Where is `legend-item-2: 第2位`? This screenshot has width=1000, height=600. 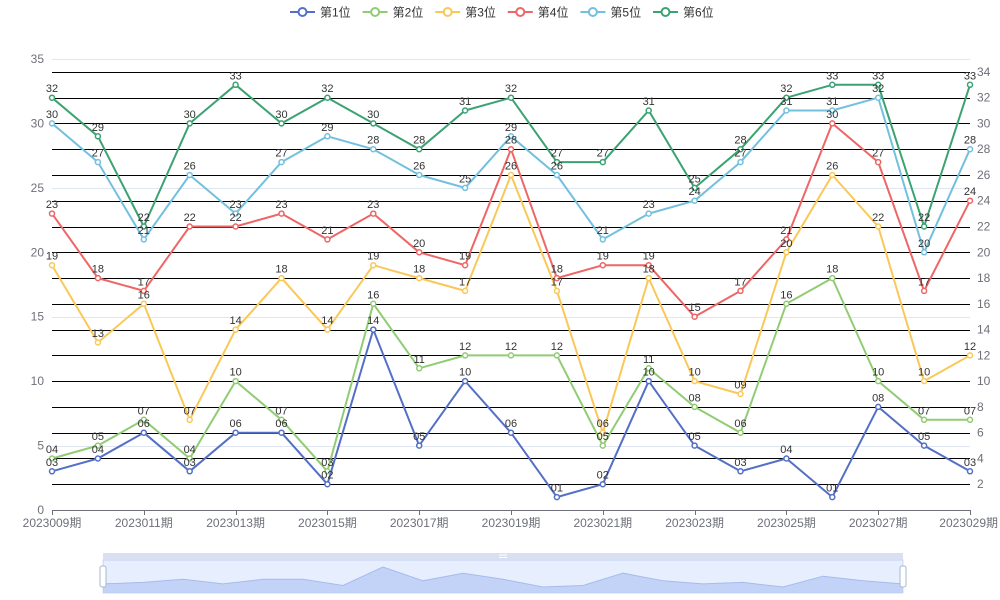
legend-item-2: 第2位 is located at coordinates (393, 12).